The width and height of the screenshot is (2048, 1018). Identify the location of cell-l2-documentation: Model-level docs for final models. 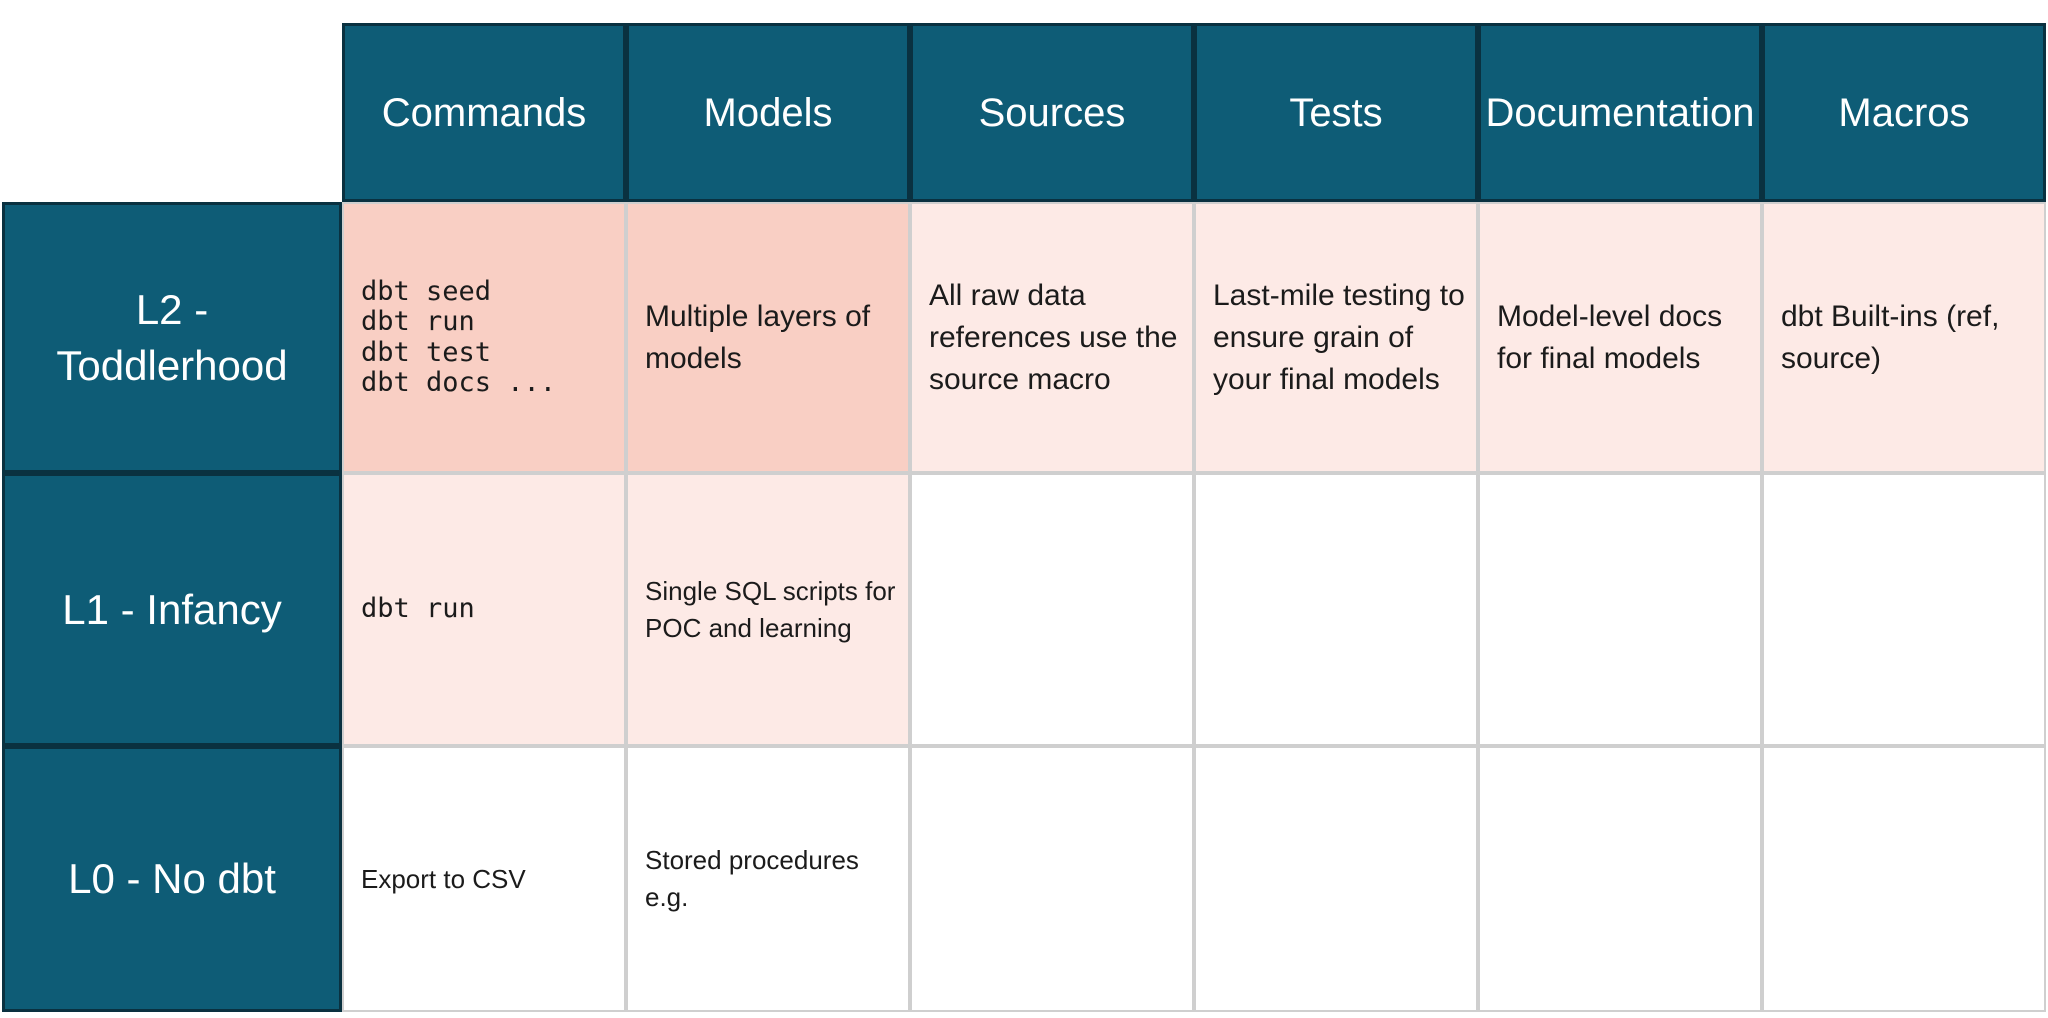
(1620, 337).